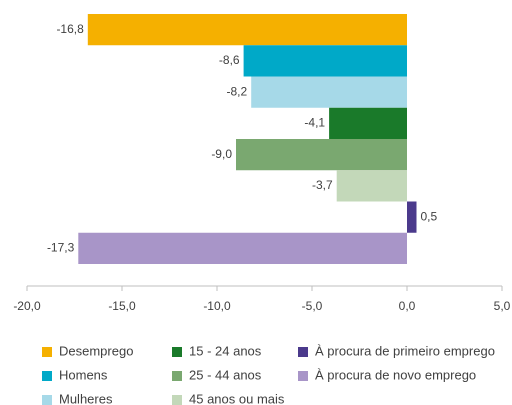  I want to click on legend-label: À procura de primeiro emprego, so click(405, 350).